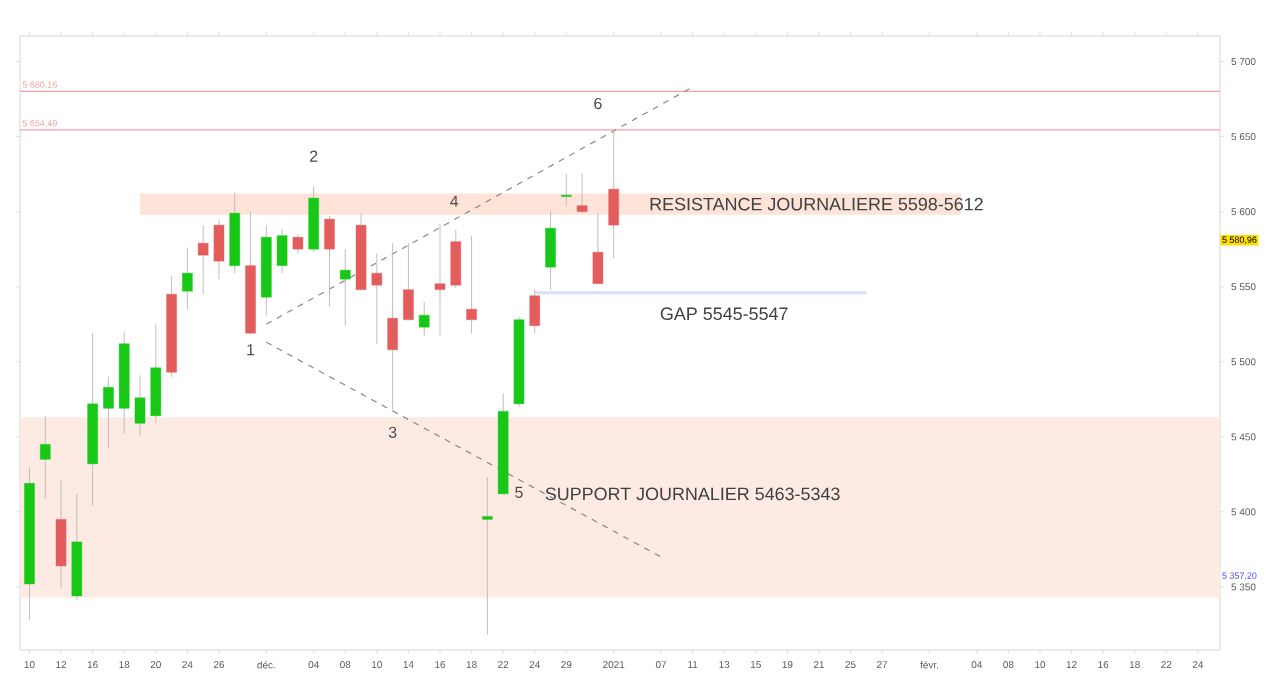  I want to click on band-label: GAP 5545-5547, so click(724, 314).